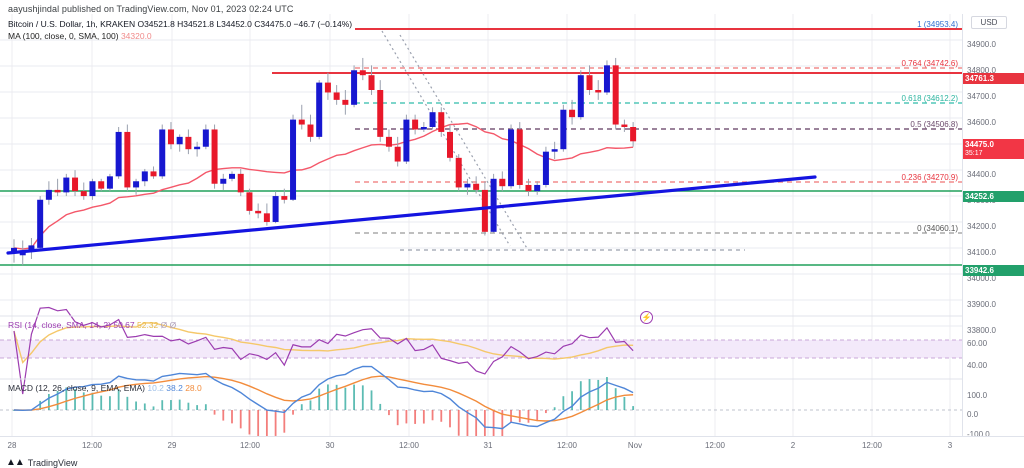  Describe the element at coordinates (464, 142) in the screenshot. I see `descending-dotted-trendline` at that location.